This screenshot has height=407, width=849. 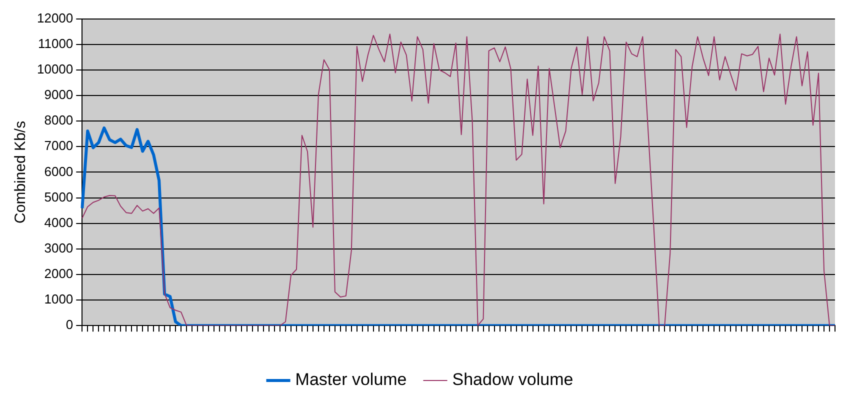 I want to click on y-tick-label: 11000, so click(x=56, y=43).